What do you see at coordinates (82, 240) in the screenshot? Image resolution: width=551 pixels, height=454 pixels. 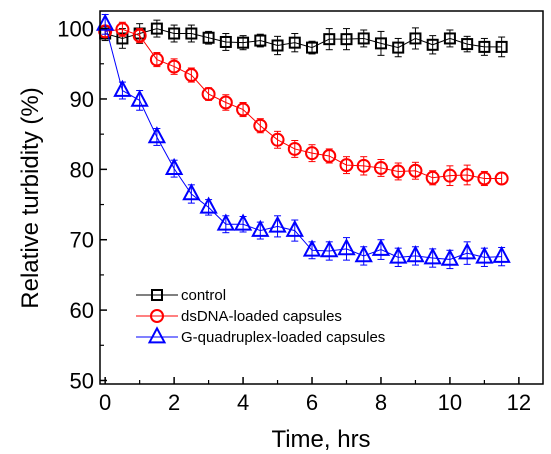 I see `y-tick-label: 70` at bounding box center [82, 240].